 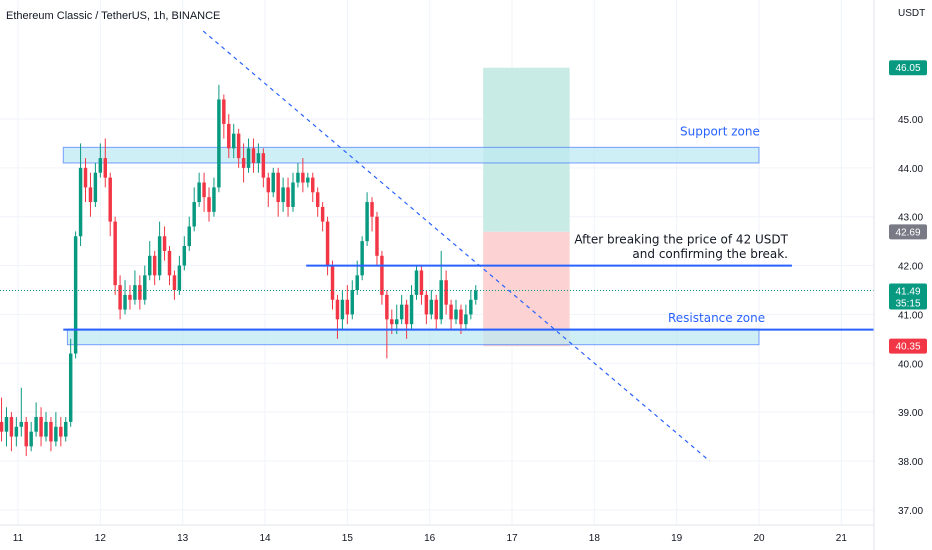 What do you see at coordinates (842, 538) in the screenshot?
I see `x-tick-label: 21` at bounding box center [842, 538].